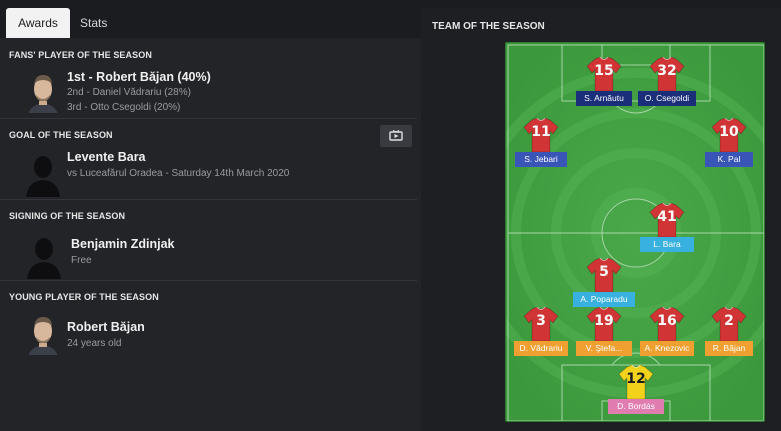  What do you see at coordinates (106, 157) in the screenshot?
I see `goal-player-name: Levente Bara` at bounding box center [106, 157].